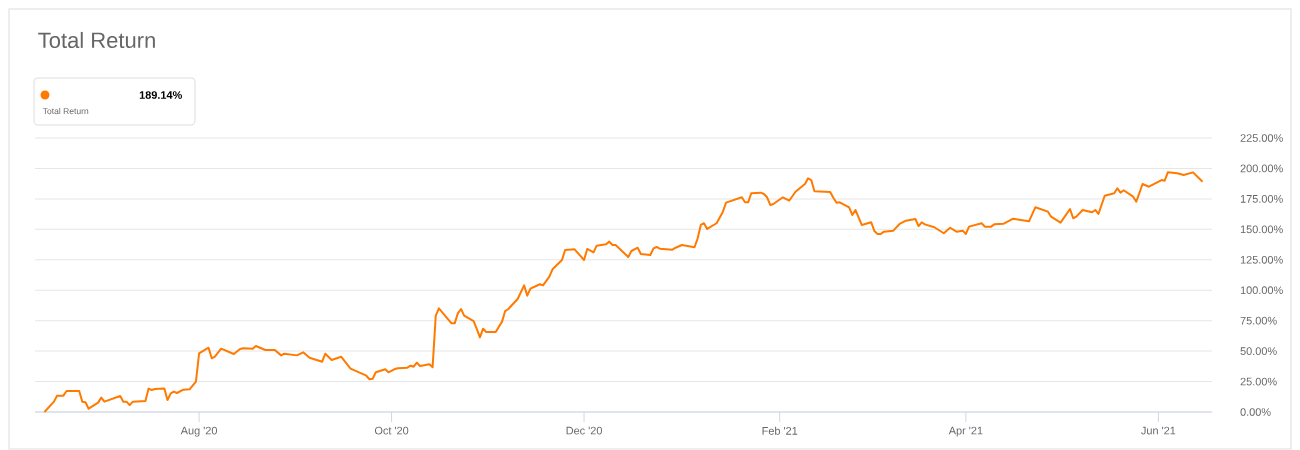  Describe the element at coordinates (199, 431) in the screenshot. I see `x-tick-label: Aug '20` at that location.